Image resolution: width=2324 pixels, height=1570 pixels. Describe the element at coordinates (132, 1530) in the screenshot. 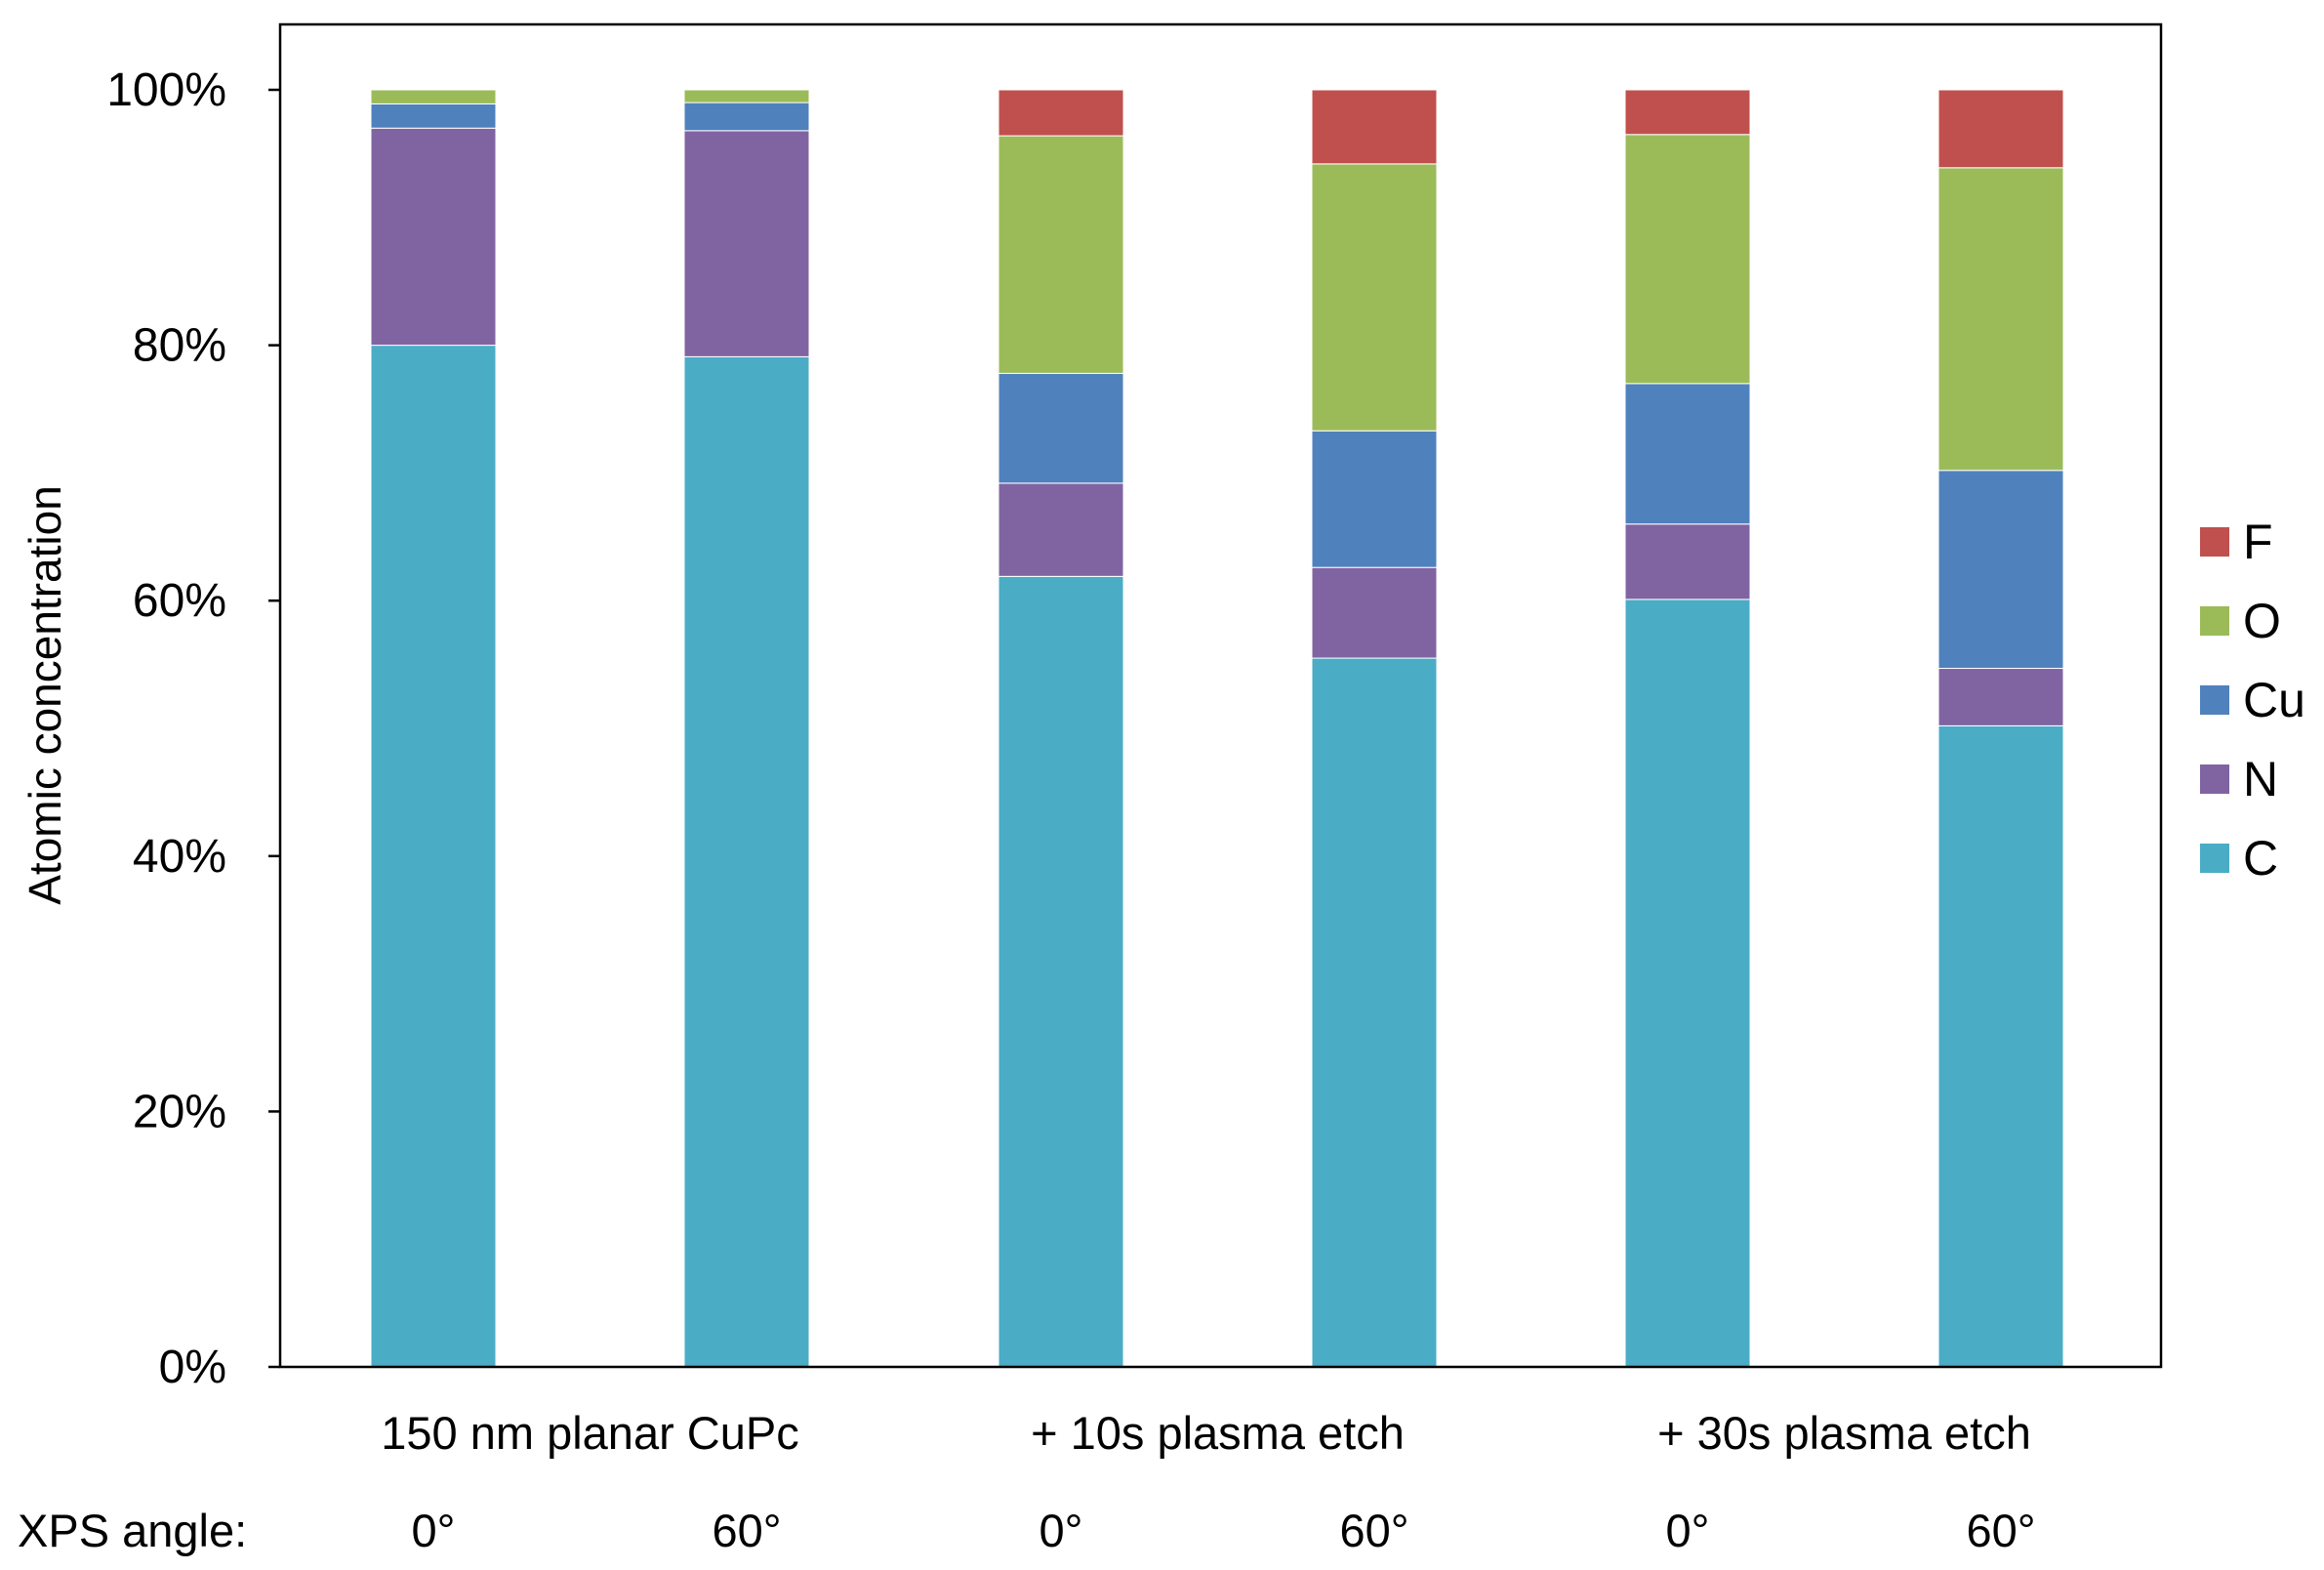

I see `xps-angle-row-label: XPS angle:` at that location.